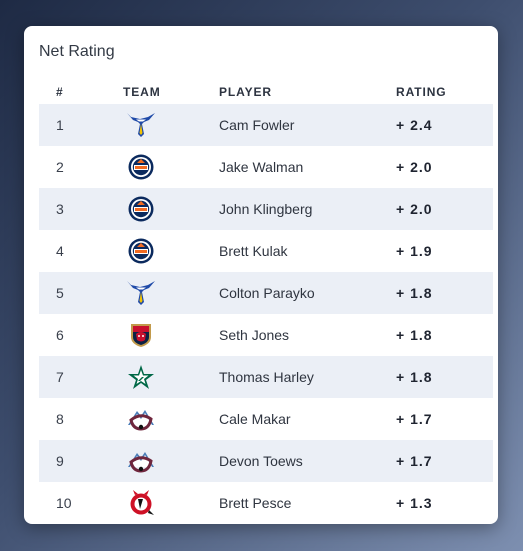 The image size is (523, 551). I want to click on table-row: 7 Thomas Harley + 1.8, so click(266, 377).